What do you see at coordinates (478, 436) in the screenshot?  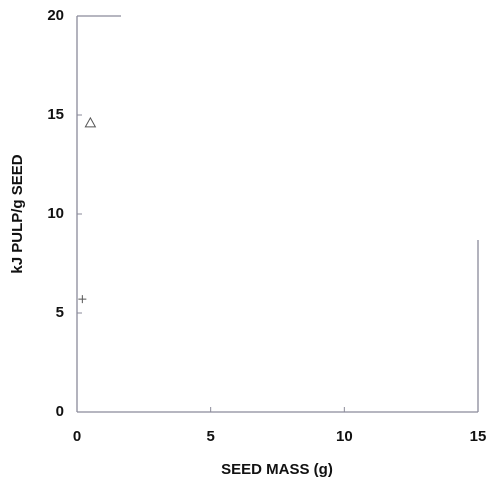 I see `x-tick-label: 15` at bounding box center [478, 436].